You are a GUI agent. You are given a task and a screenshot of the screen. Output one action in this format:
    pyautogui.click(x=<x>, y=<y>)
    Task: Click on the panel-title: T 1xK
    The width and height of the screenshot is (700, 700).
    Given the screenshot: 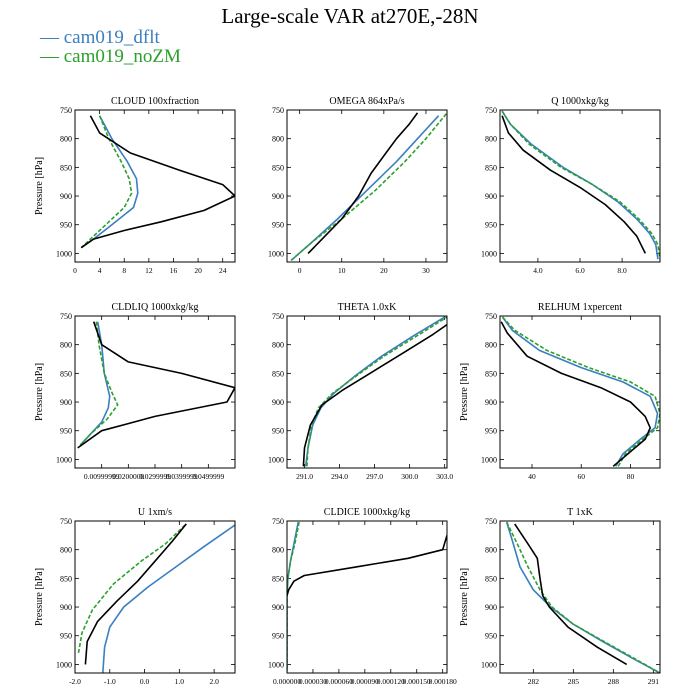 What is the action you would take?
    pyautogui.click(x=580, y=512)
    